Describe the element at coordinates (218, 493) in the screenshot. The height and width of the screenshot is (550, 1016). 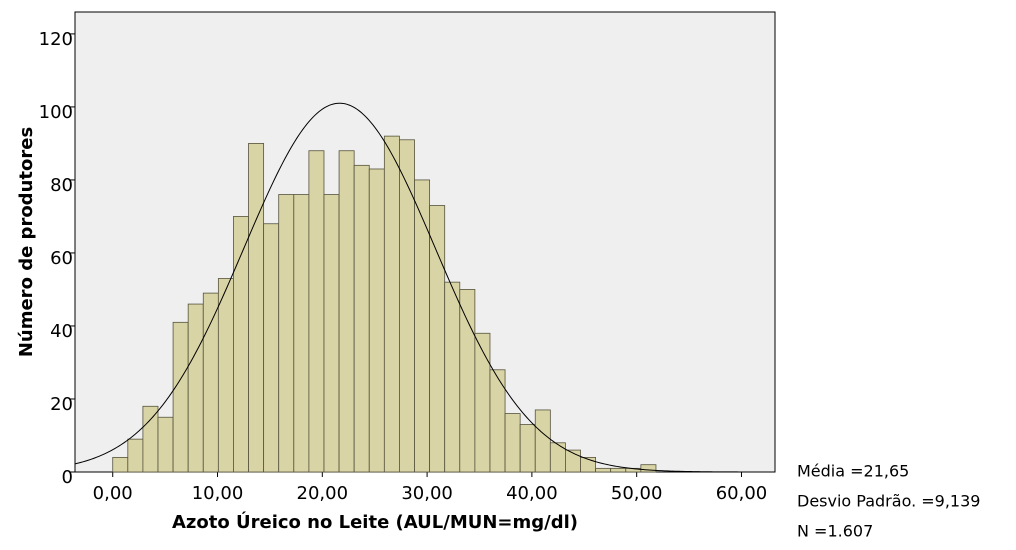
I see `x-tick-label: 10,00` at that location.